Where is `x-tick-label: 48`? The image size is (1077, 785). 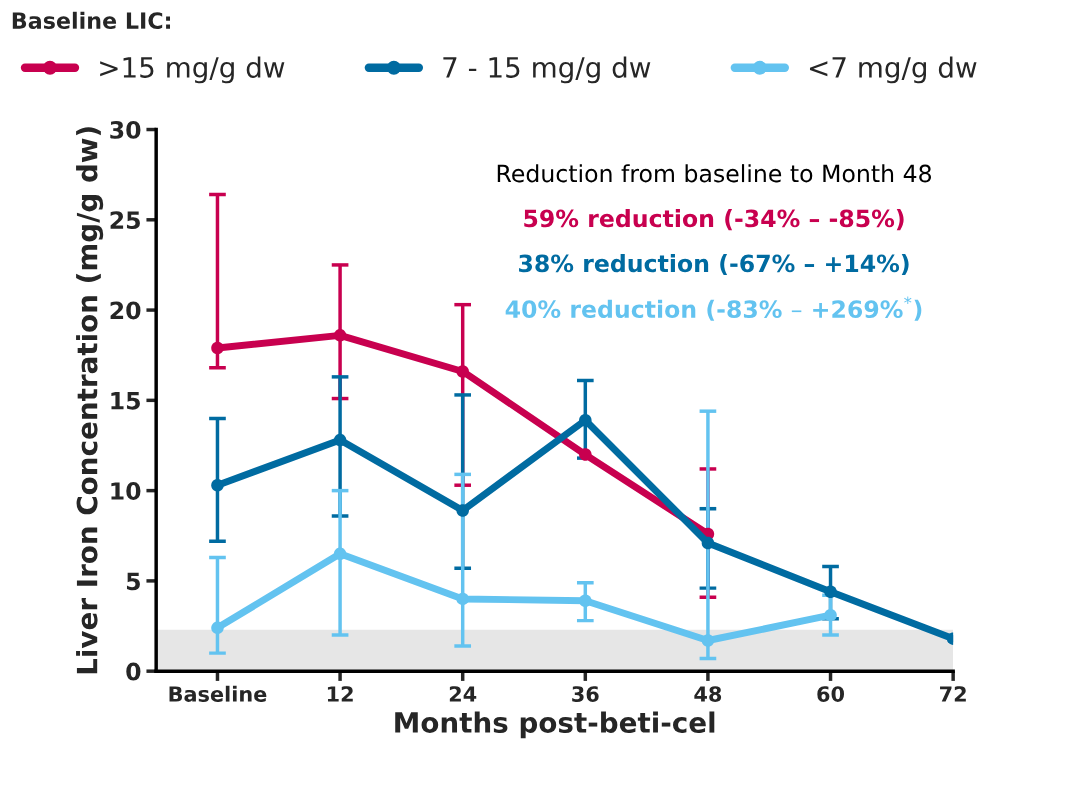
x-tick-label: 48 is located at coordinates (708, 694).